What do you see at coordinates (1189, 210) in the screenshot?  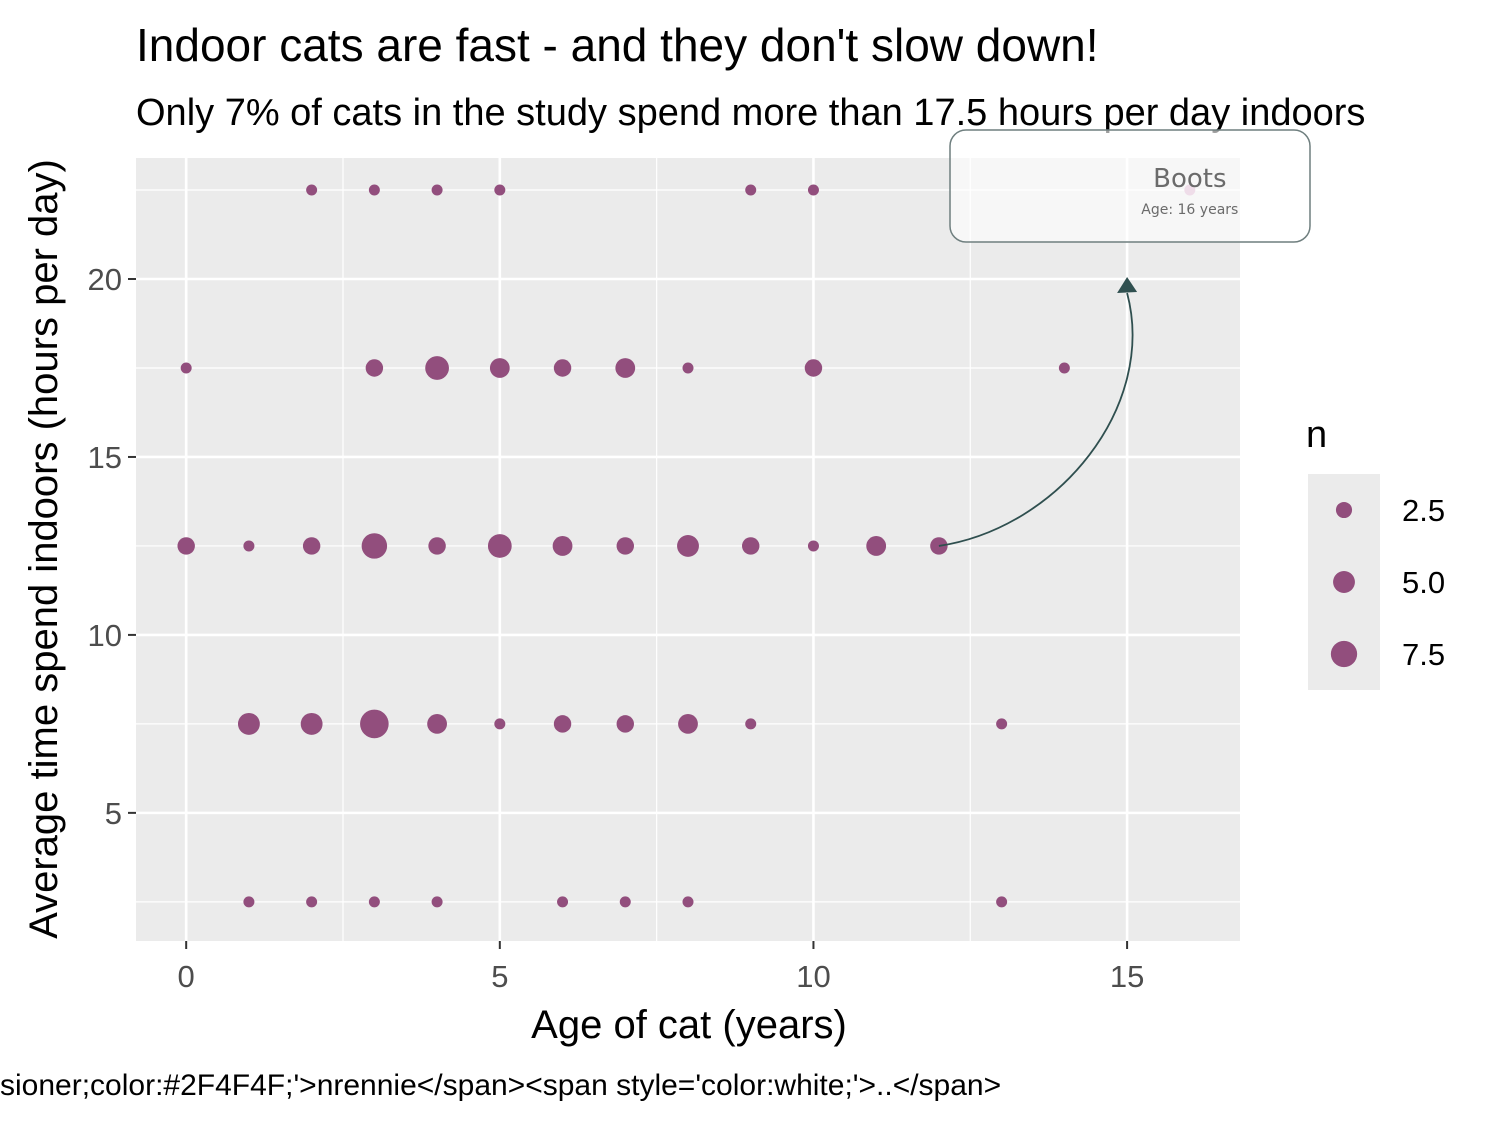 I see `annotation-detail: Age: 16 years` at bounding box center [1189, 210].